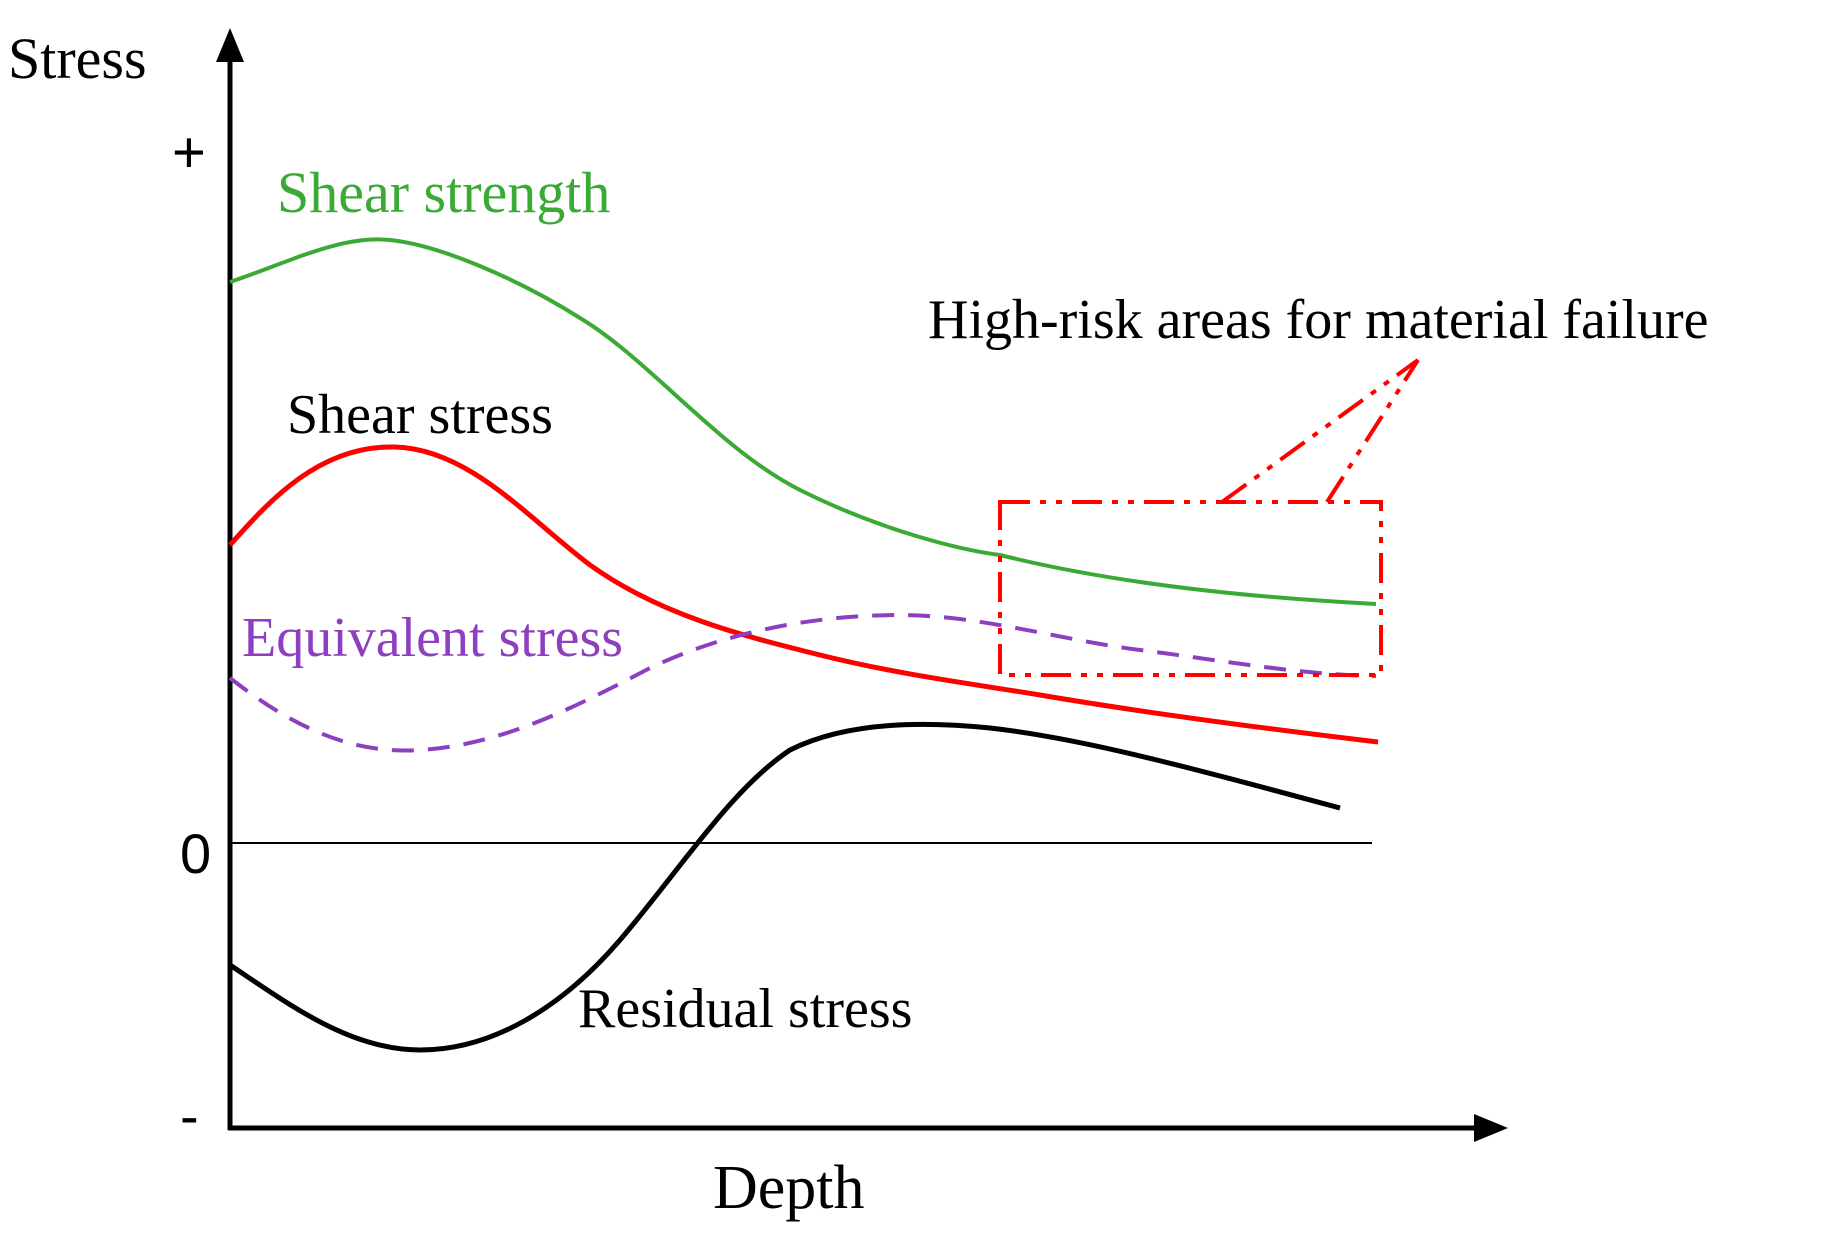  I want to click on high-risk-annotation, so click(1209, 517).